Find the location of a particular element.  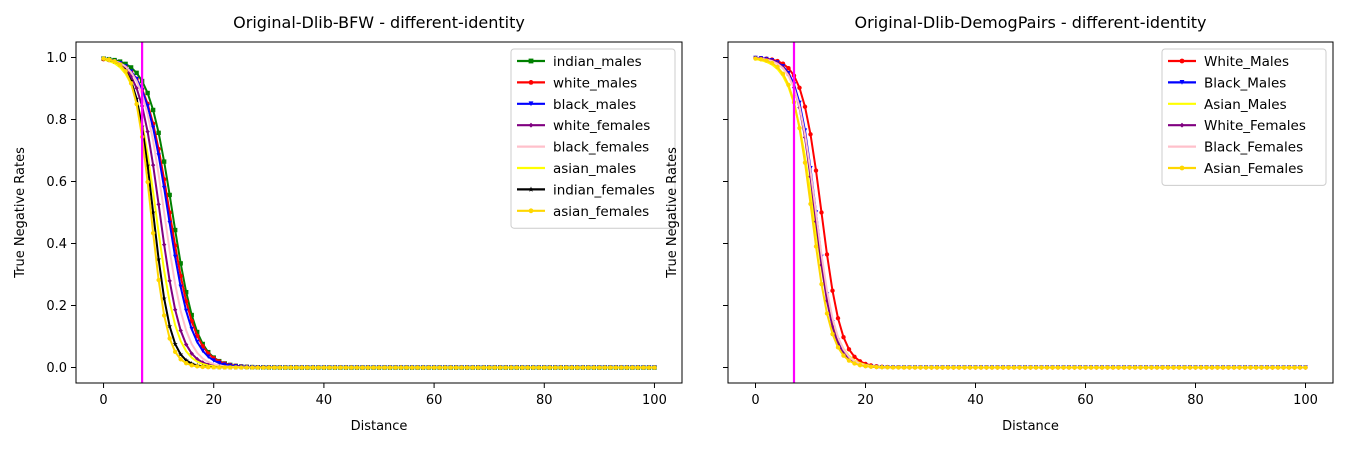

legend-item: white_males is located at coordinates (577, 83).